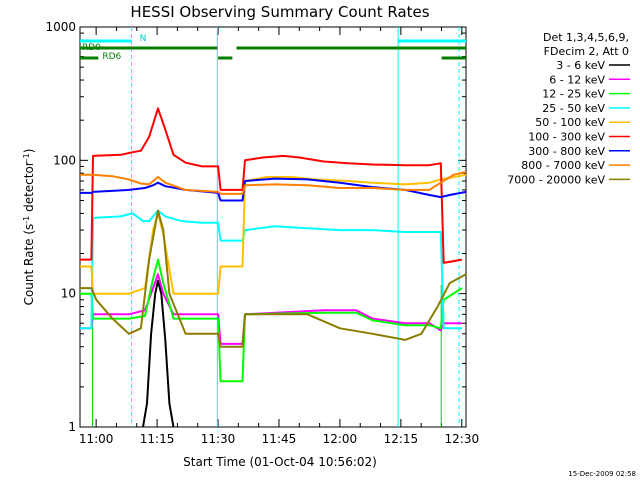 This screenshot has height=480, width=640. What do you see at coordinates (143, 39) in the screenshot?
I see `mode-bar-label-n: N` at bounding box center [143, 39].